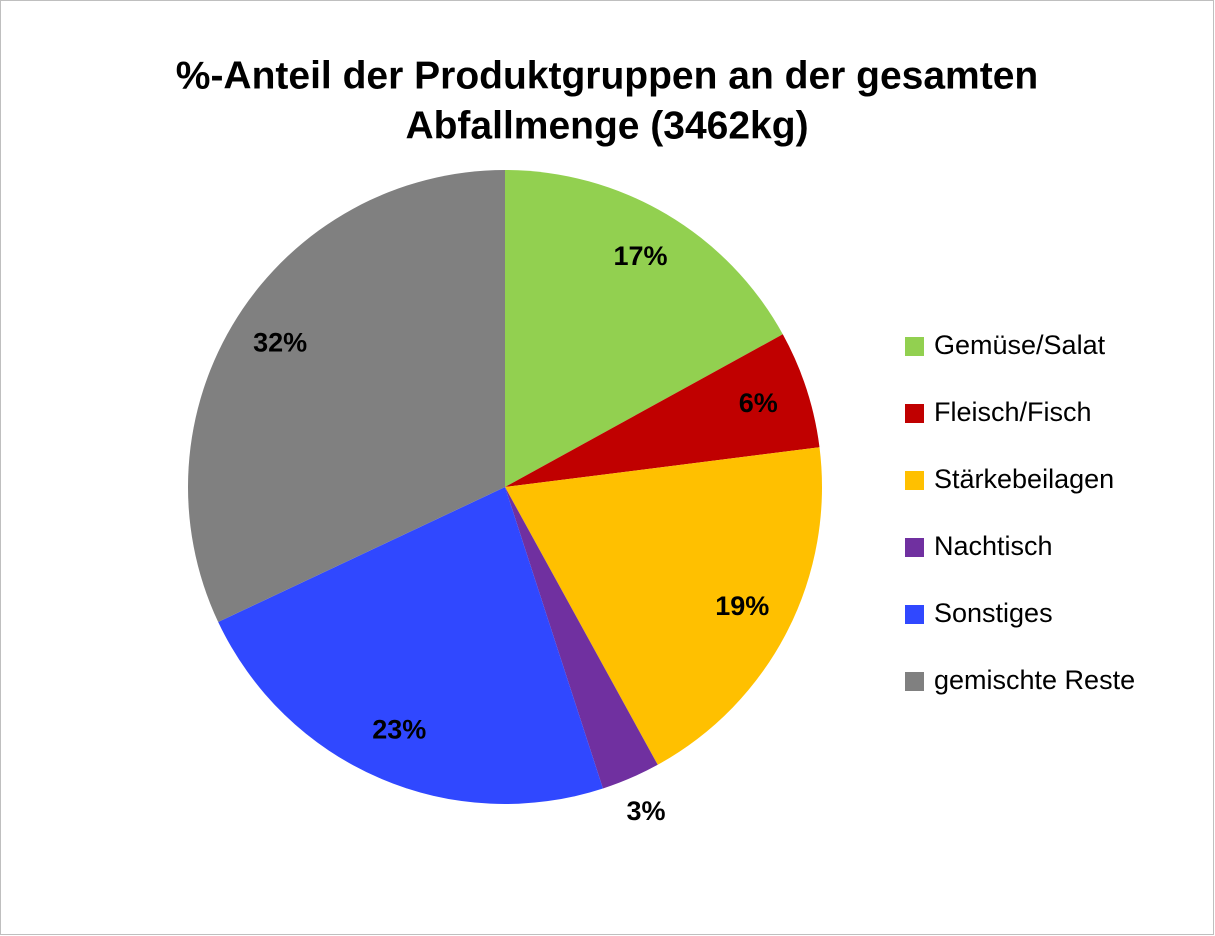 The width and height of the screenshot is (1215, 936). I want to click on legend-label: Sonstiges, so click(993, 613).